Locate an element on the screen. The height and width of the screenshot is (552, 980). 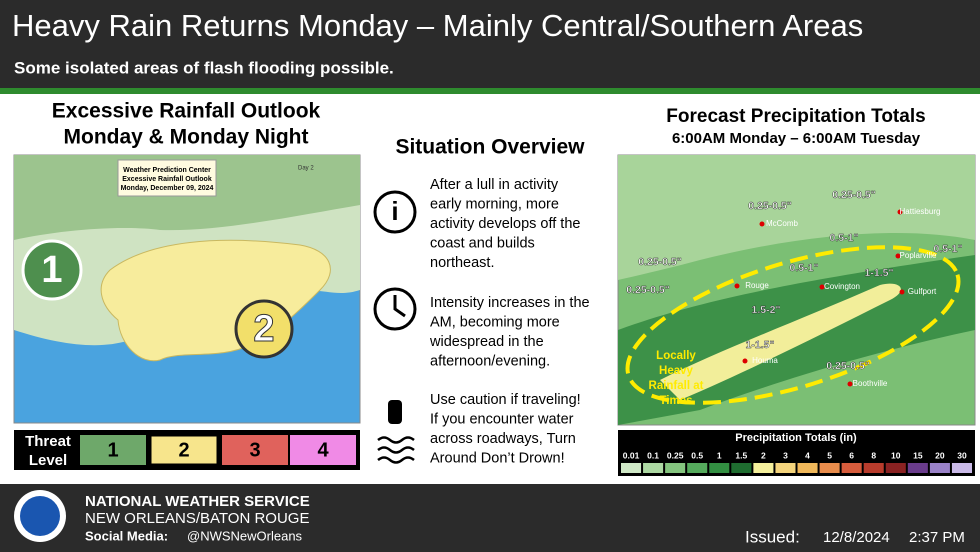
office: NEW ORLEANS/BATON ROUGE is located at coordinates (197, 518).